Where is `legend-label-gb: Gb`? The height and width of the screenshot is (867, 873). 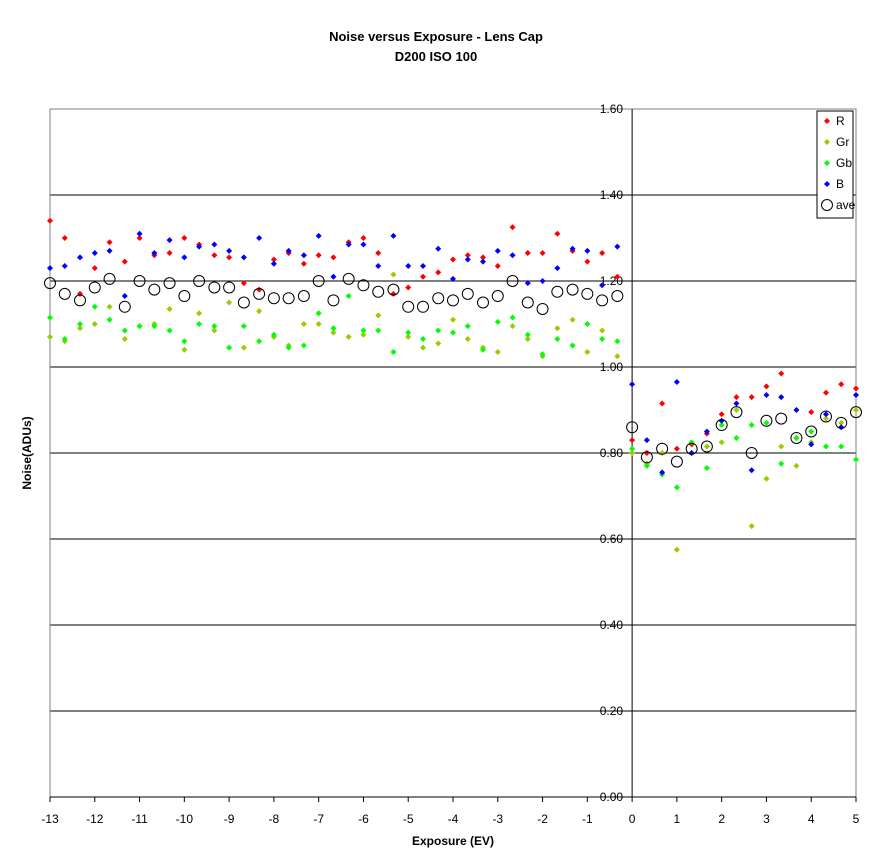
legend-label-gb: Gb is located at coordinates (844, 163).